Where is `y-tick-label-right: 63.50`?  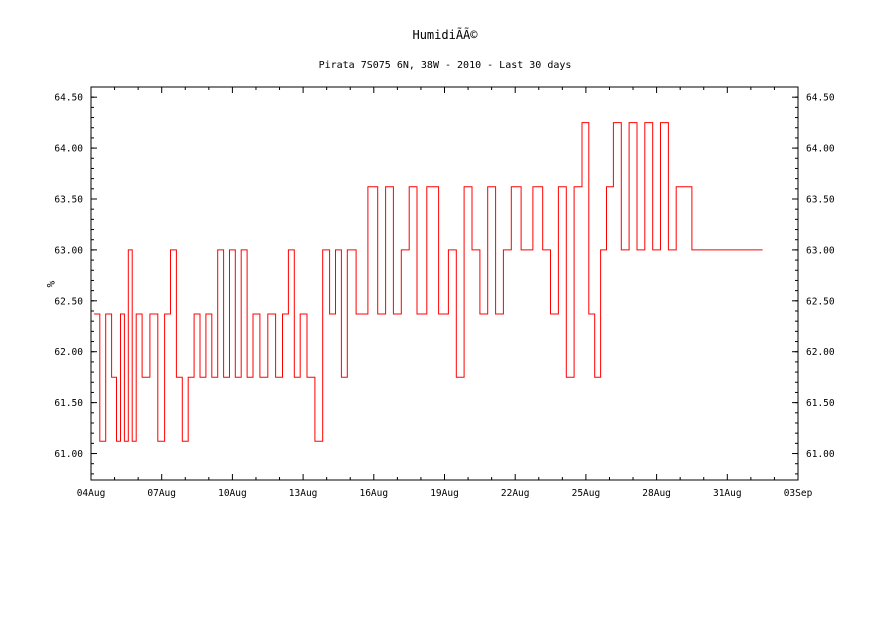 y-tick-label-right: 63.50 is located at coordinates (820, 199).